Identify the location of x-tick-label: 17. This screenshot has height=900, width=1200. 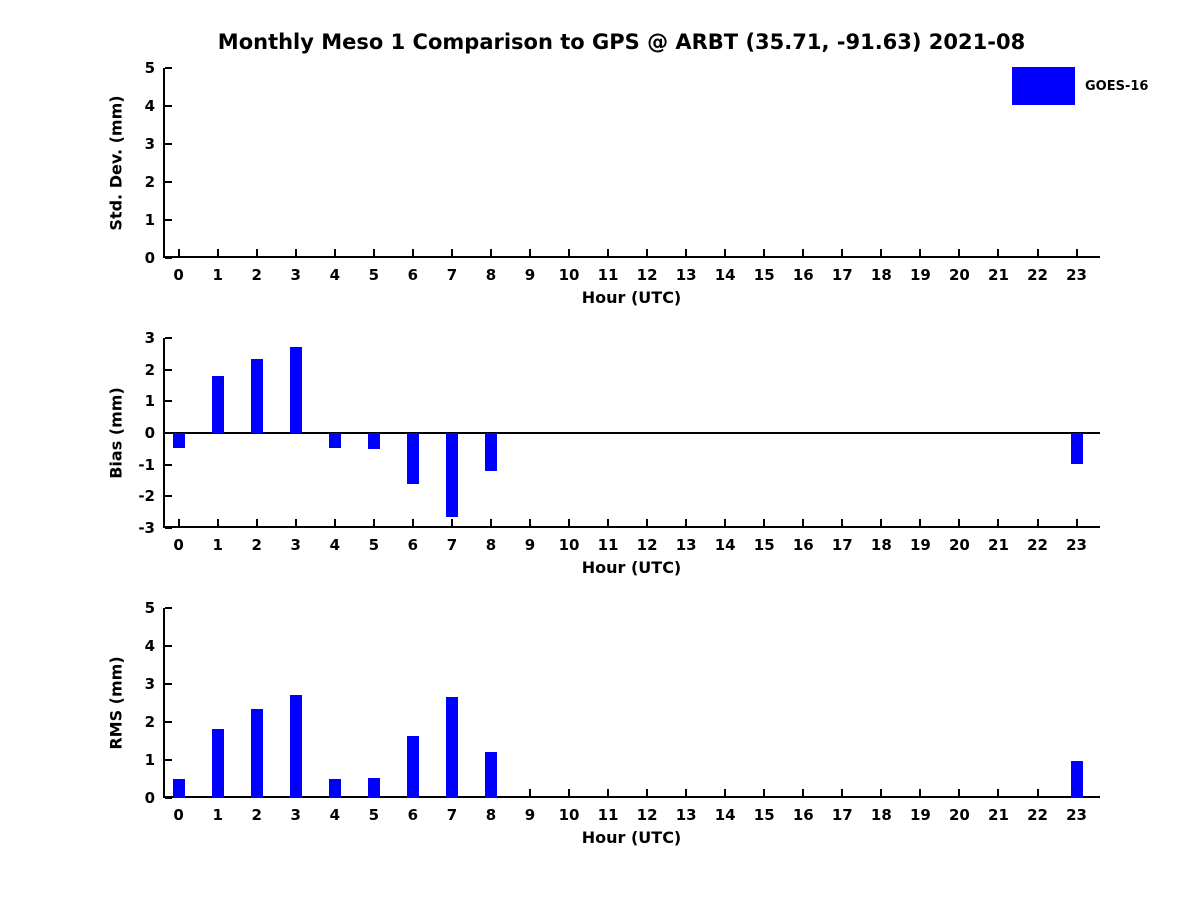
(842, 545).